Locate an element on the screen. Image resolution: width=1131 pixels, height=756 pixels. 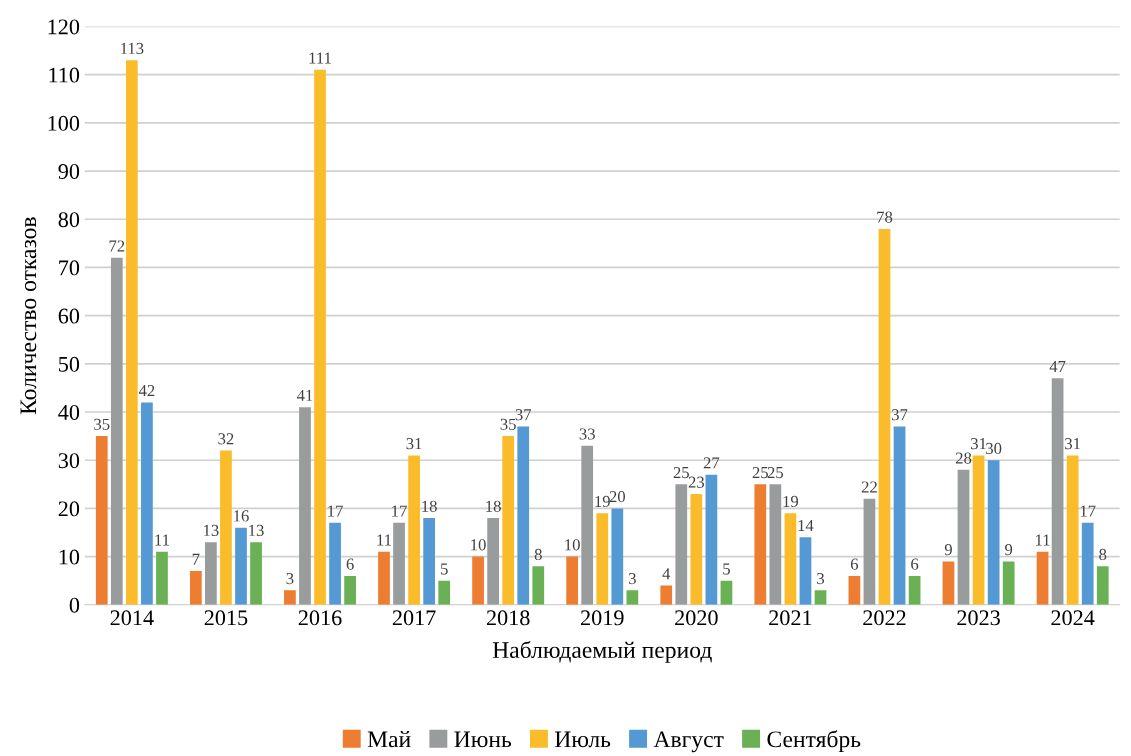
data-label: 6 is located at coordinates (350, 564).